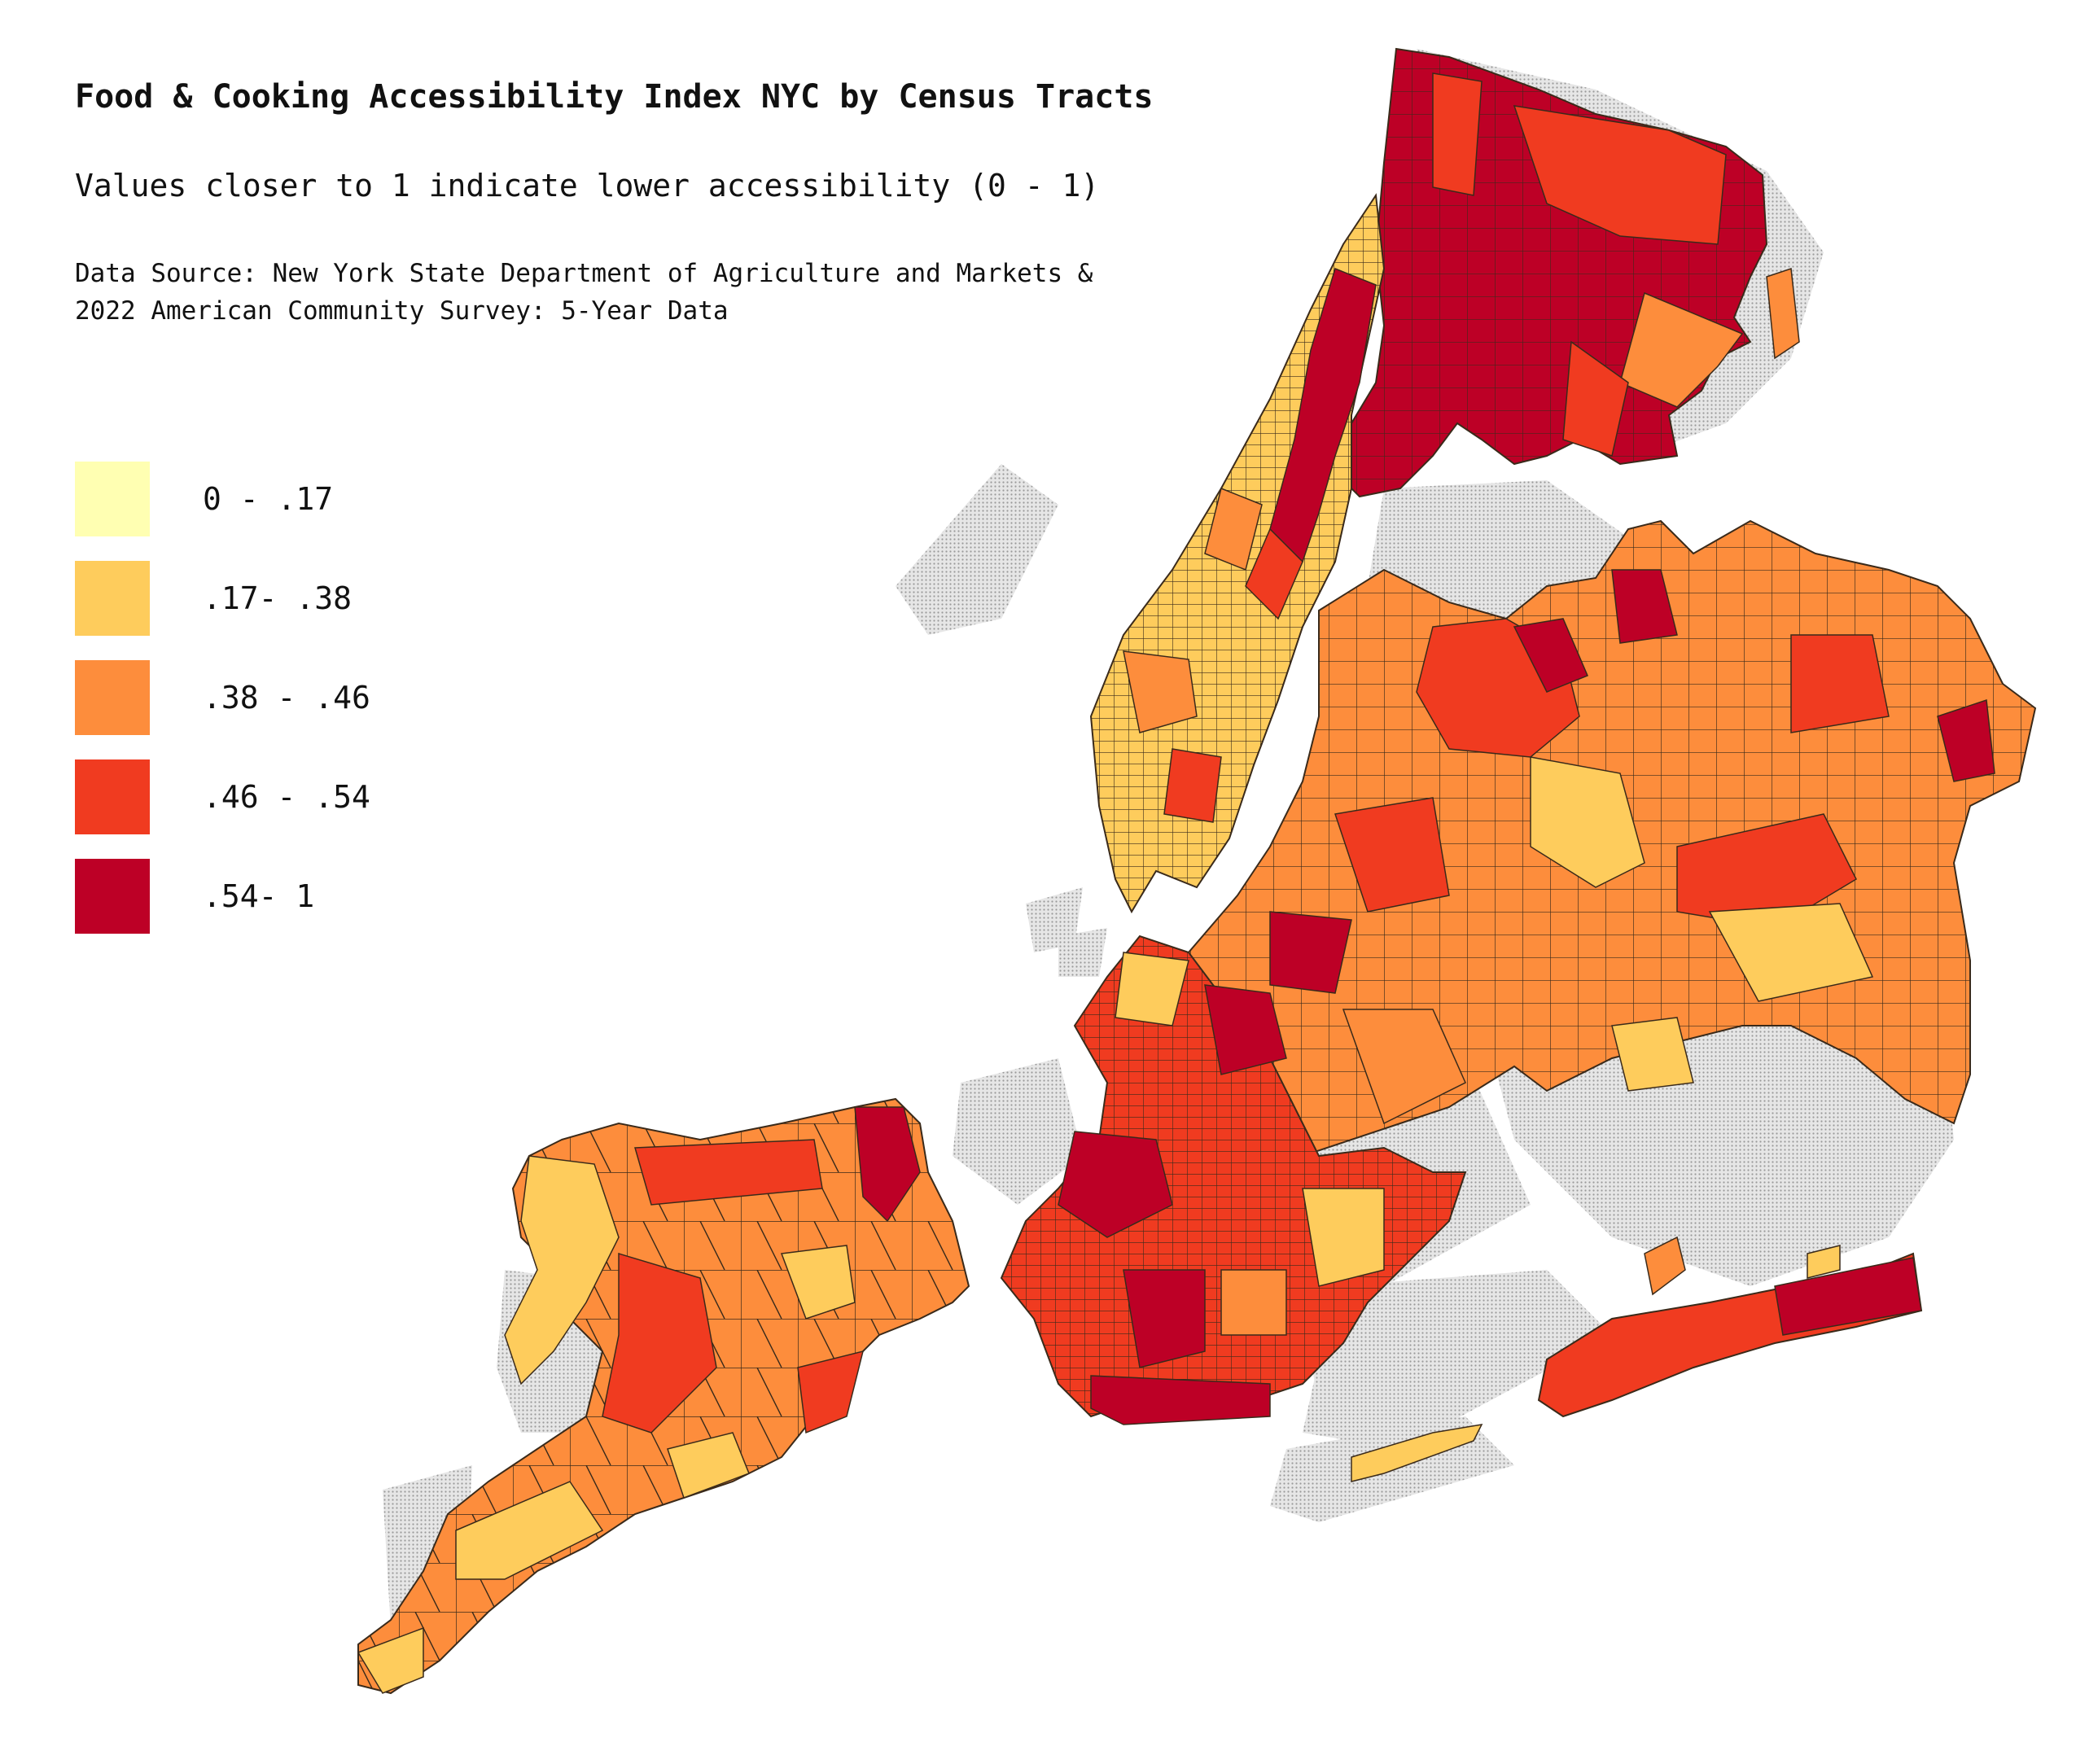  What do you see at coordinates (259, 896) in the screenshot?
I see `legend-label: .54- 1` at bounding box center [259, 896].